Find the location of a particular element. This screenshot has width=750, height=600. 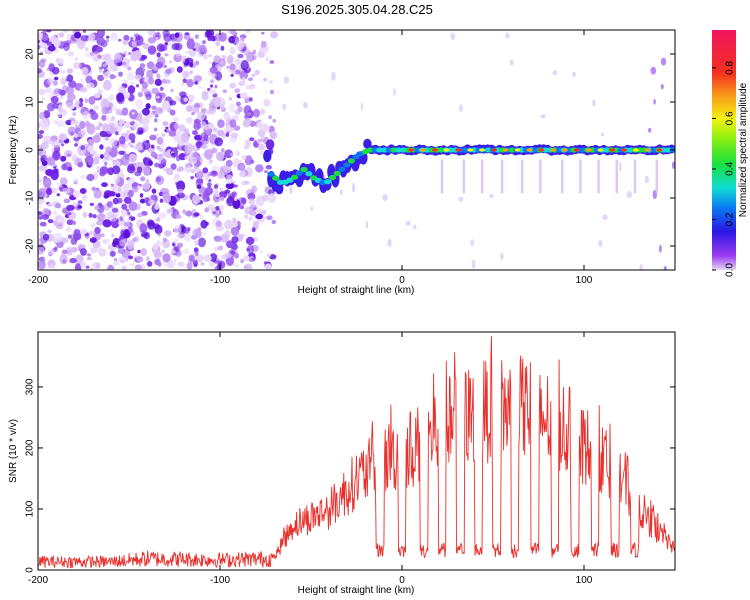

spectrogram-x-tick-label: -200 is located at coordinates (38, 280).